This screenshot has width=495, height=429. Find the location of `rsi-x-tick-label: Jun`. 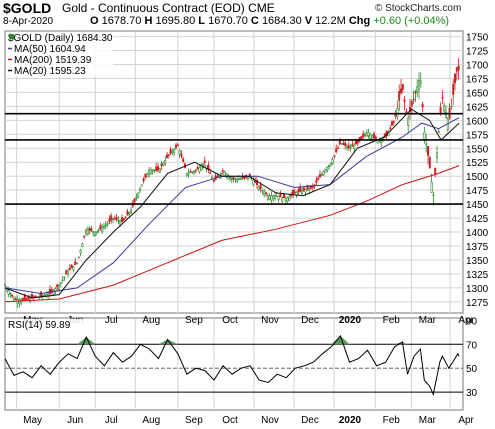

rsi-x-tick-label: Jun is located at coordinates (75, 420).